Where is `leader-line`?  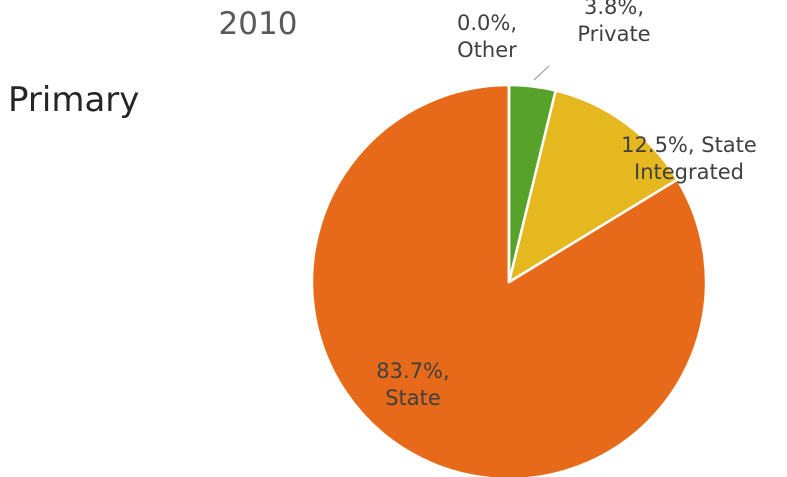
leader-line is located at coordinates (541, 73).